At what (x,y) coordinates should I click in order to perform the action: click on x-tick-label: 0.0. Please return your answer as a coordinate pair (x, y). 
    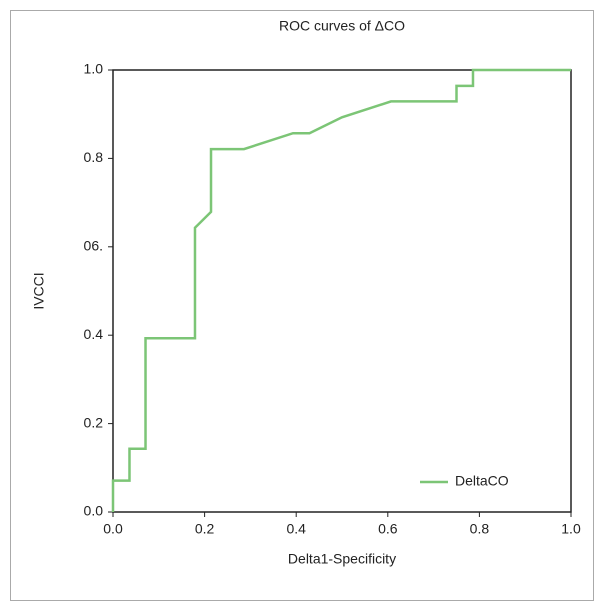
    Looking at the image, I should click on (113, 529).